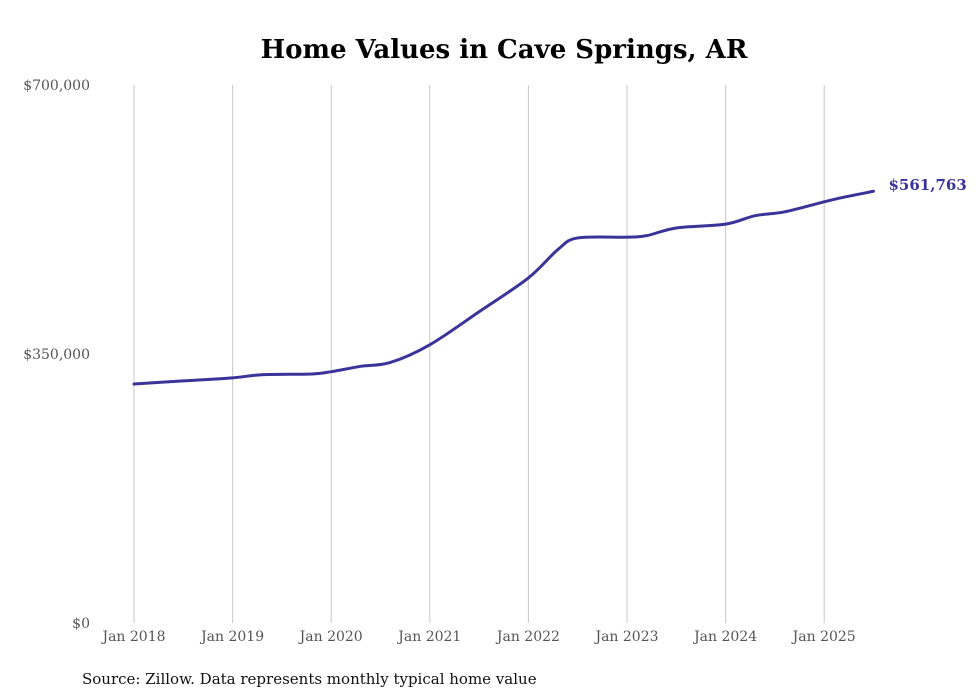  I want to click on end-value-label: $561,763, so click(928, 185).